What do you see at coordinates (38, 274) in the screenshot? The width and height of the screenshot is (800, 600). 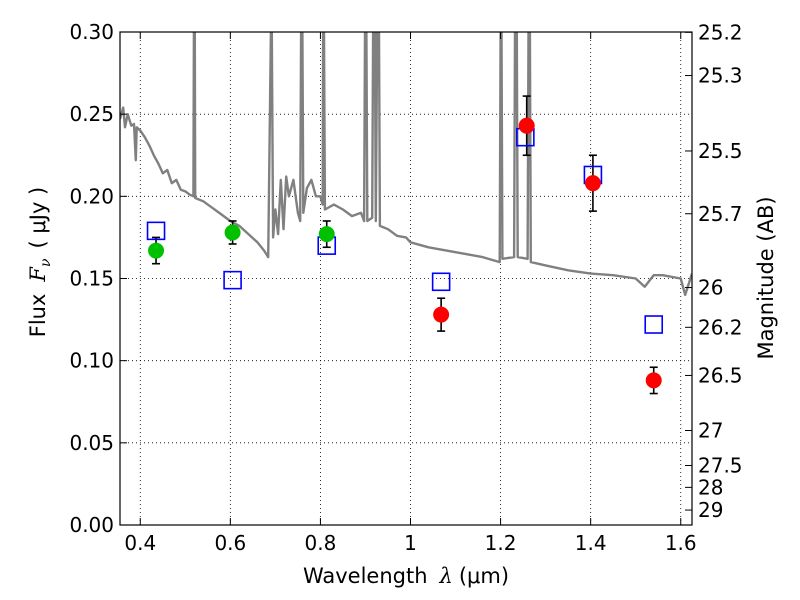 I see `y-axis-symbol: F` at bounding box center [38, 274].